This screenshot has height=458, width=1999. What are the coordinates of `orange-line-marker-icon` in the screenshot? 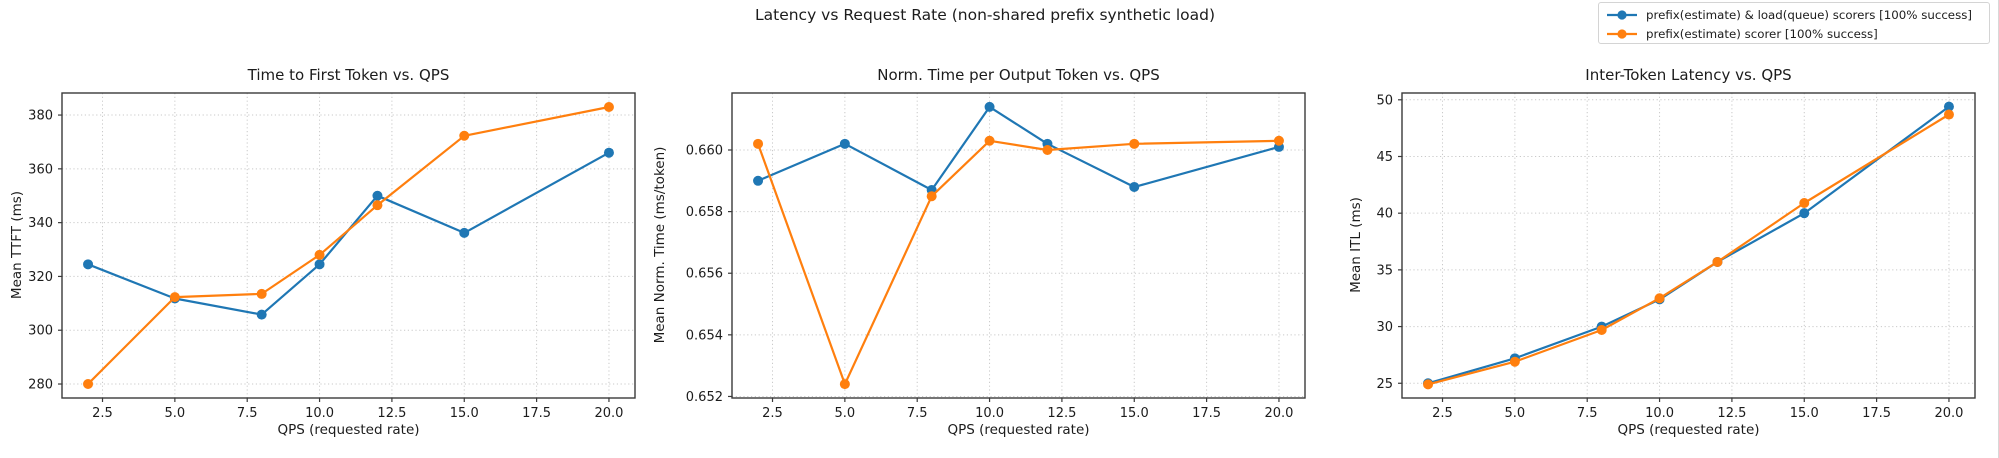 It's located at (1622, 33).